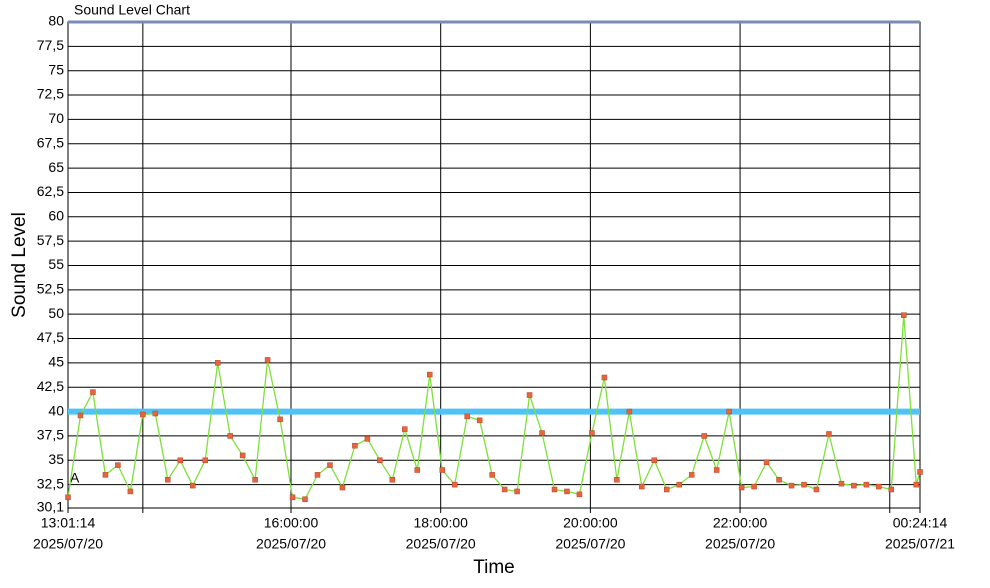 Image resolution: width=990 pixels, height=588 pixels. What do you see at coordinates (56, 459) in the screenshot?
I see `y-tick-label: 35` at bounding box center [56, 459].